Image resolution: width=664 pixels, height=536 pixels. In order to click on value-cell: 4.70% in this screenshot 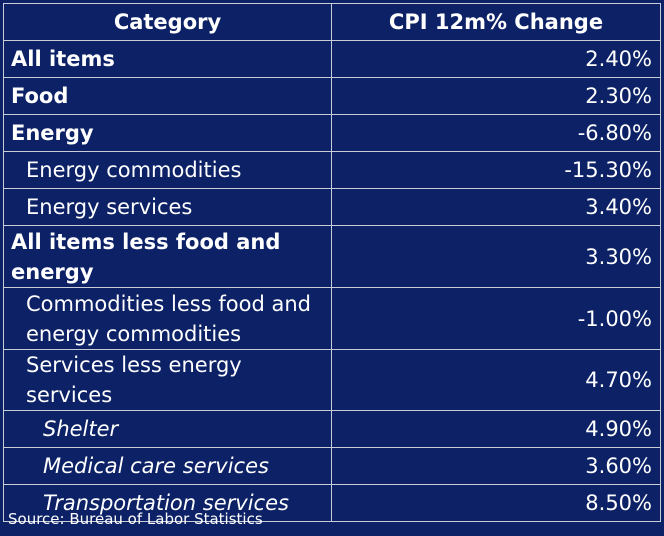, I will do `click(496, 380)`.